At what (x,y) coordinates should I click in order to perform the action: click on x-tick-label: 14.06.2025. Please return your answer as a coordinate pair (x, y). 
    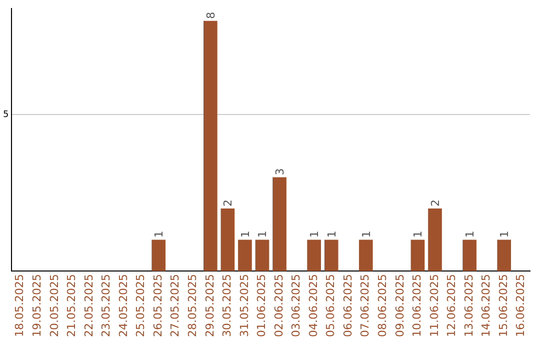
    Looking at the image, I should click on (486, 306).